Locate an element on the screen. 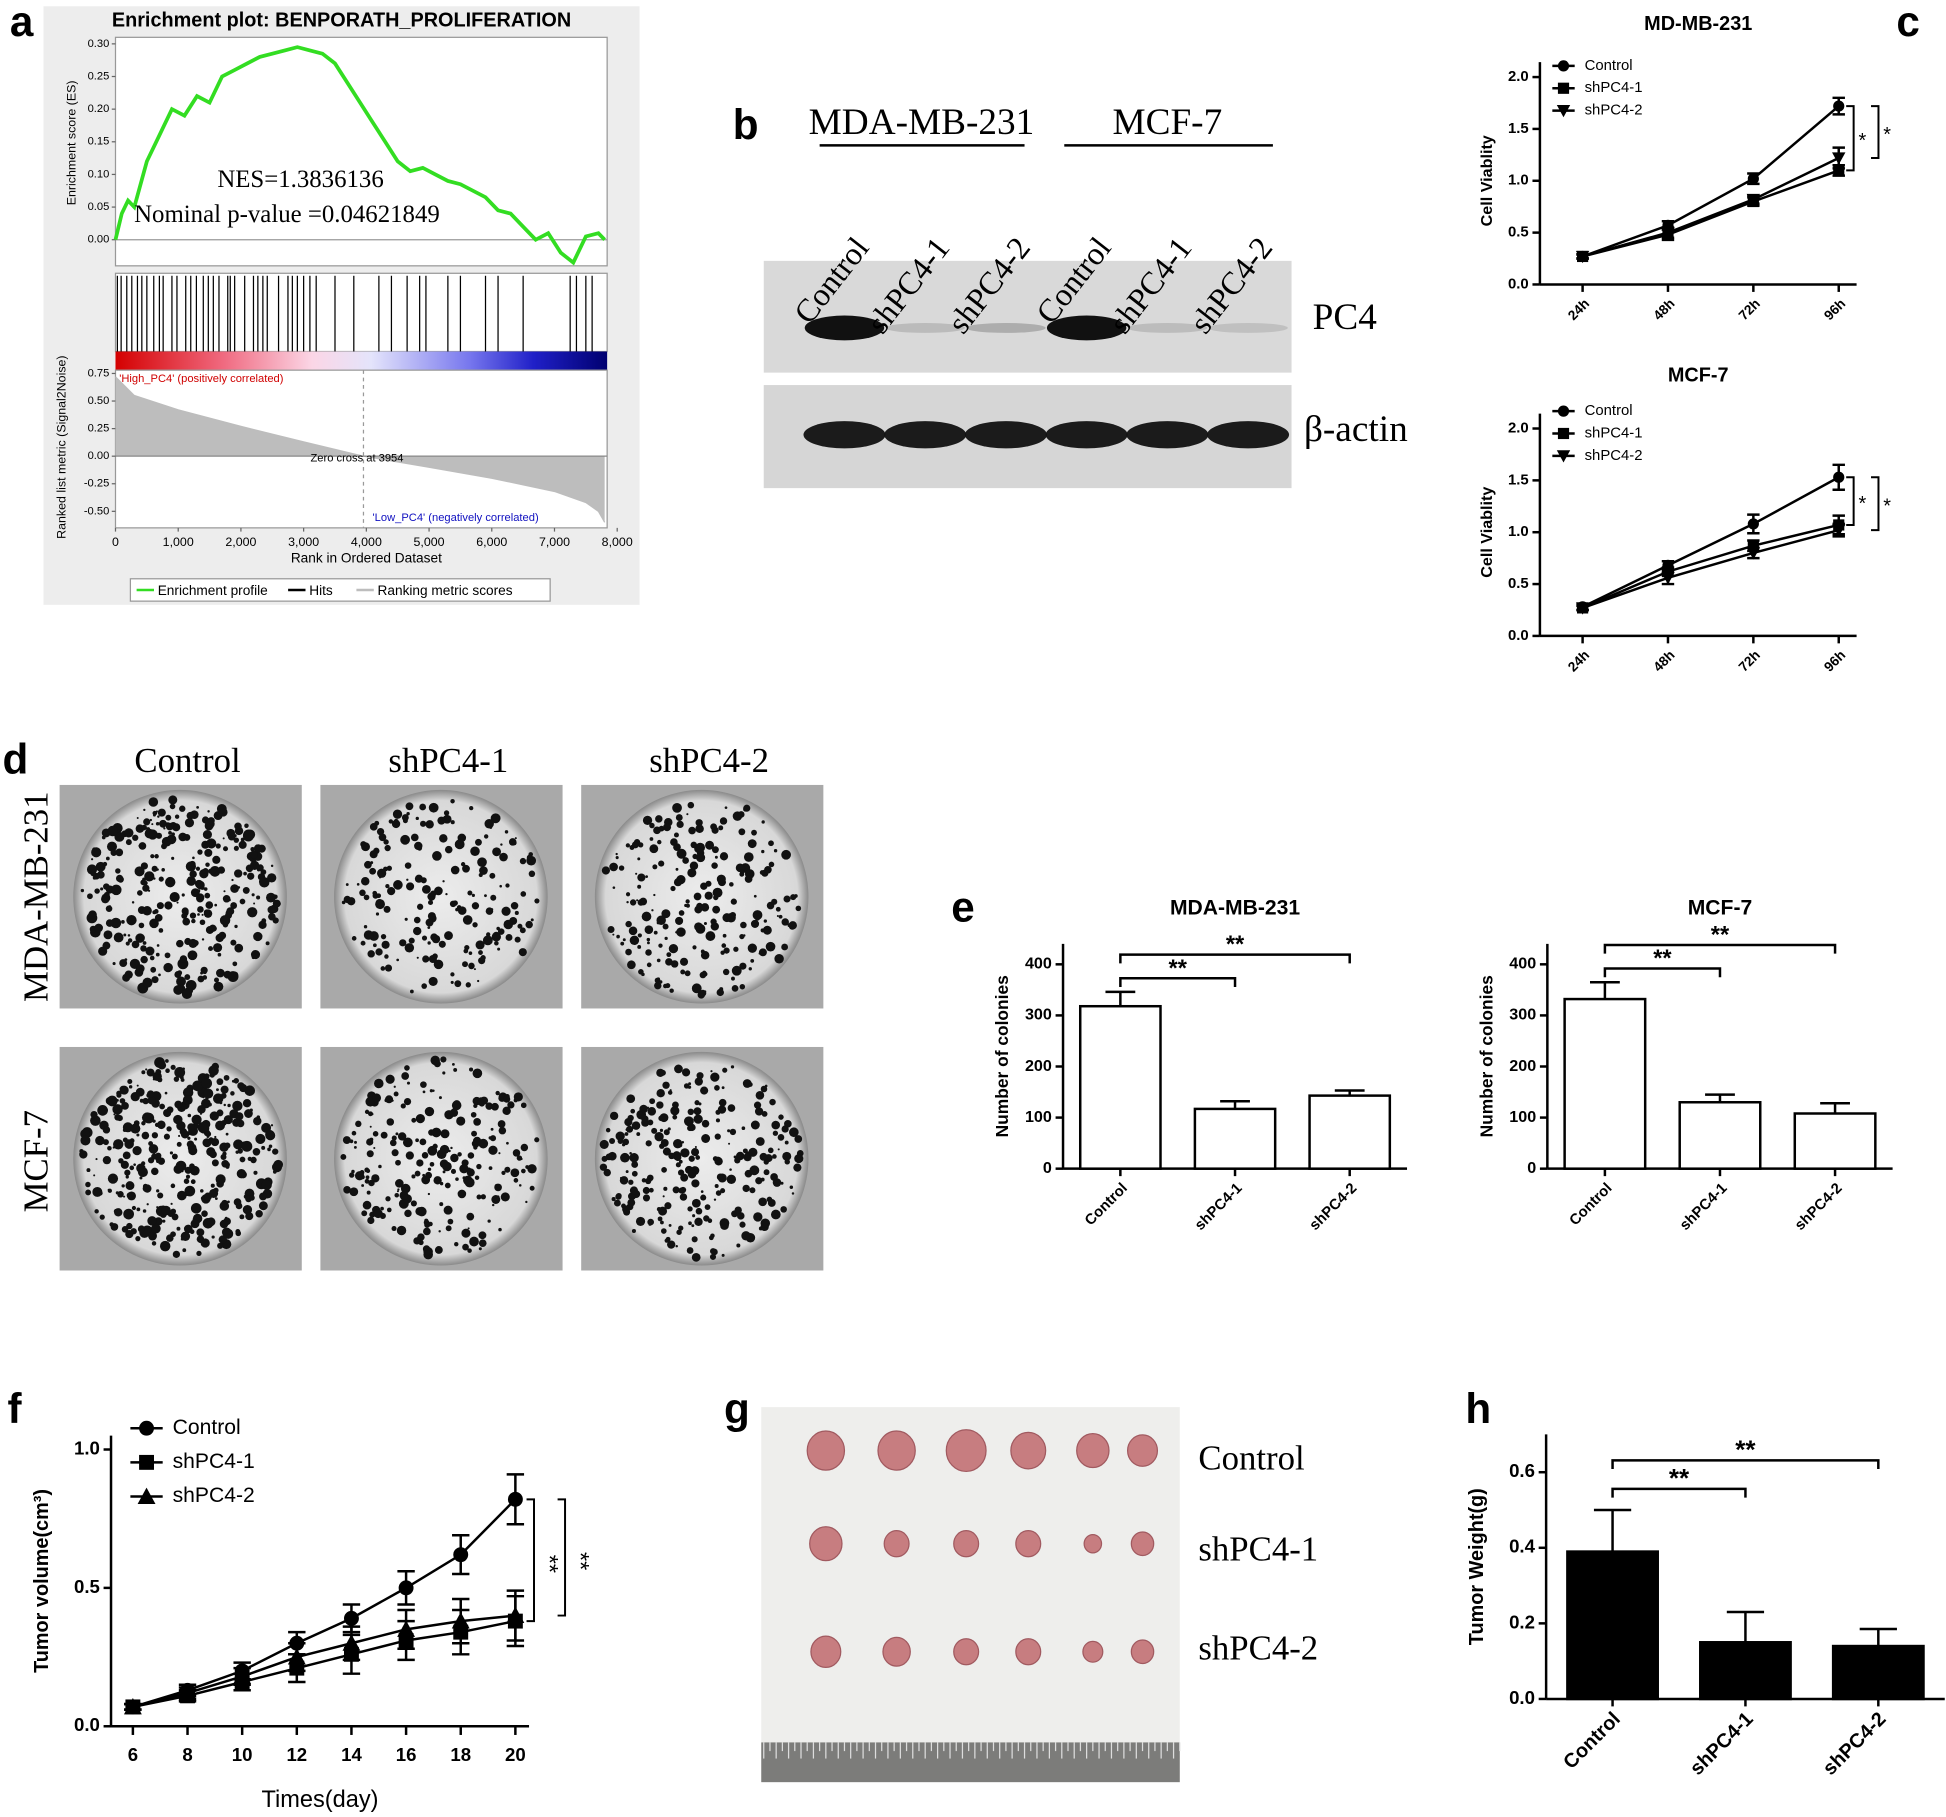 This screenshot has height=1817, width=1946. tumor is located at coordinates (896, 1450).